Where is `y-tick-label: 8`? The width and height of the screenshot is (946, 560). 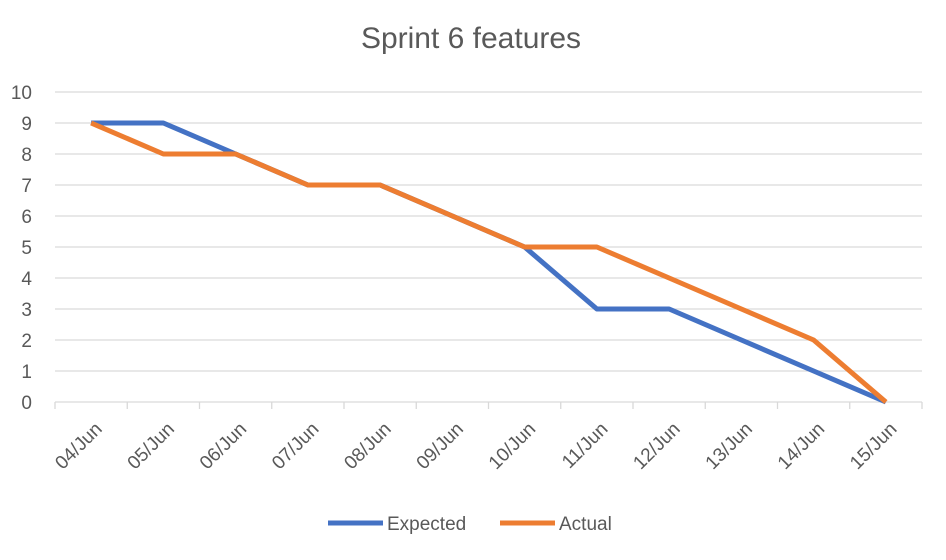 y-tick-label: 8 is located at coordinates (26, 155).